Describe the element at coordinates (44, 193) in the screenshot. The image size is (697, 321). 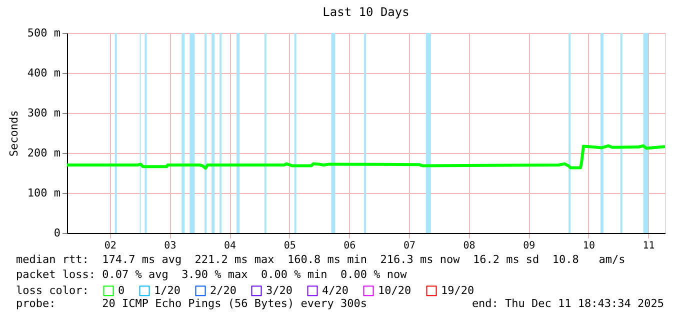
I see `y-tick-label: 100 m` at that location.